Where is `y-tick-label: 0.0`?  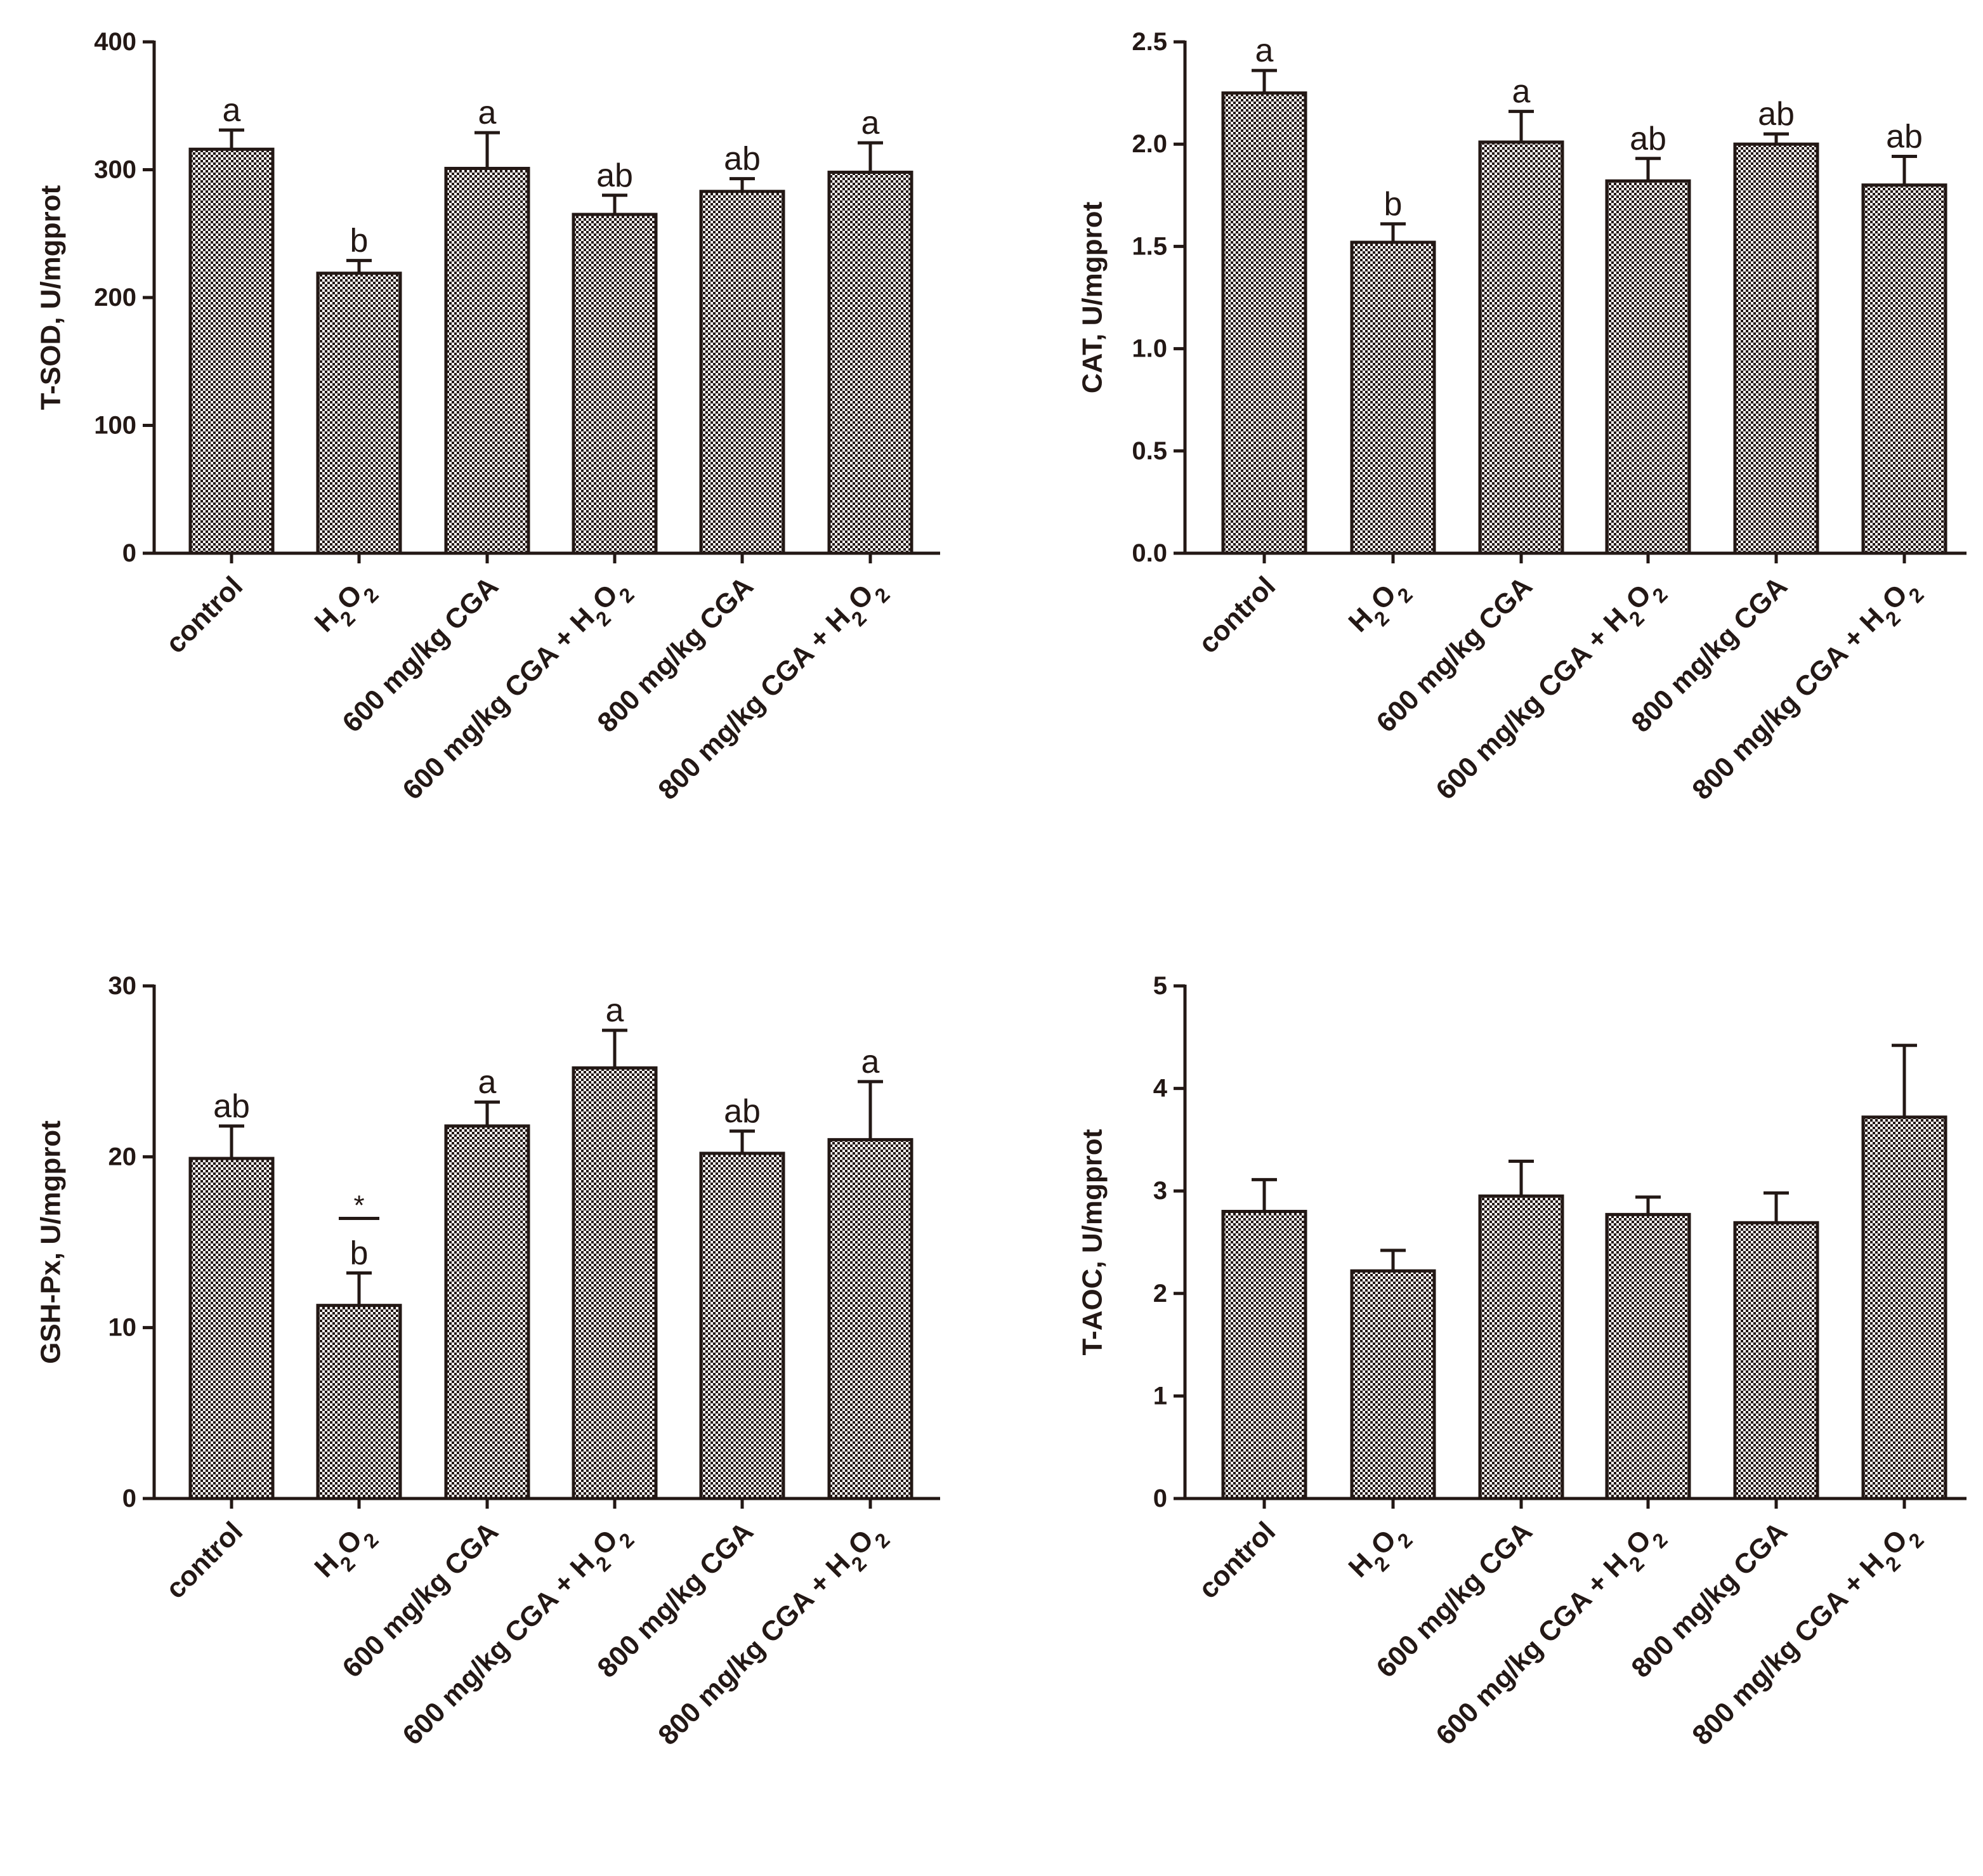 y-tick-label: 0.0 is located at coordinates (1149, 553).